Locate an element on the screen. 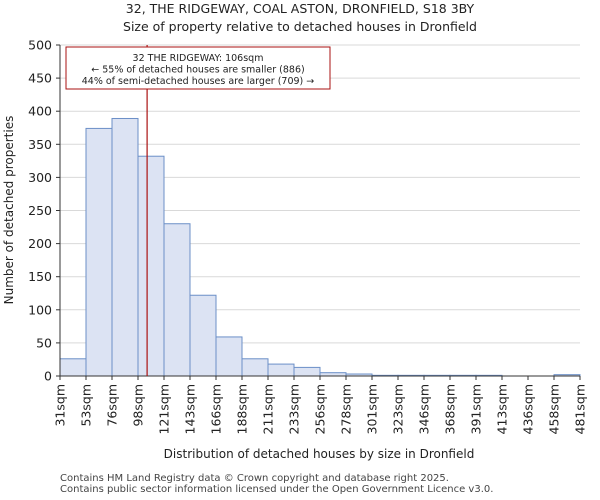 The height and width of the screenshot is (500, 600). x-tick-label: 31sqm is located at coordinates (60, 405).